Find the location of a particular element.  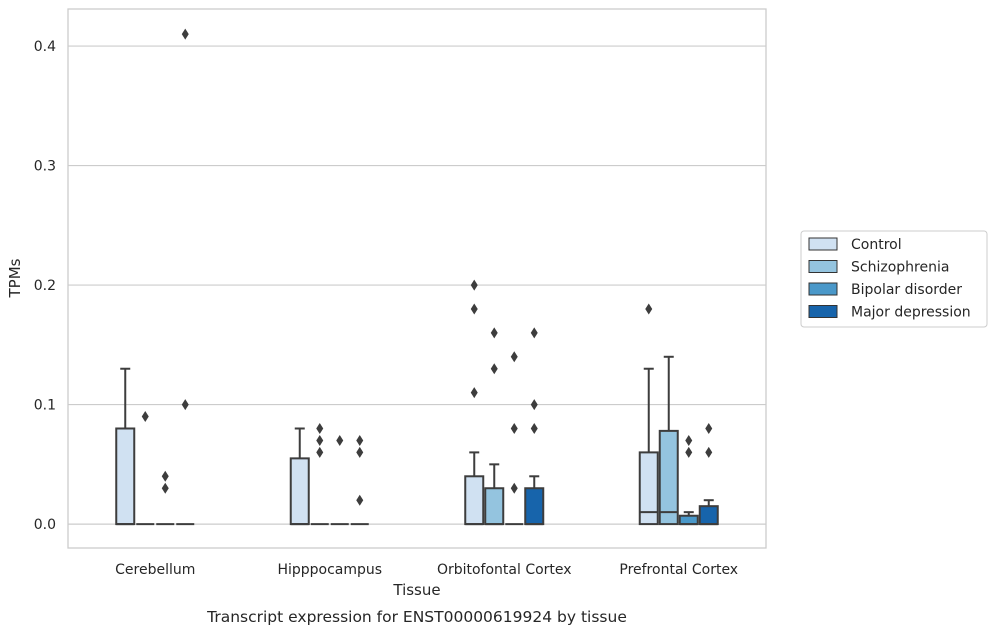

y-tick-label: 0.2 is located at coordinates (45, 286).